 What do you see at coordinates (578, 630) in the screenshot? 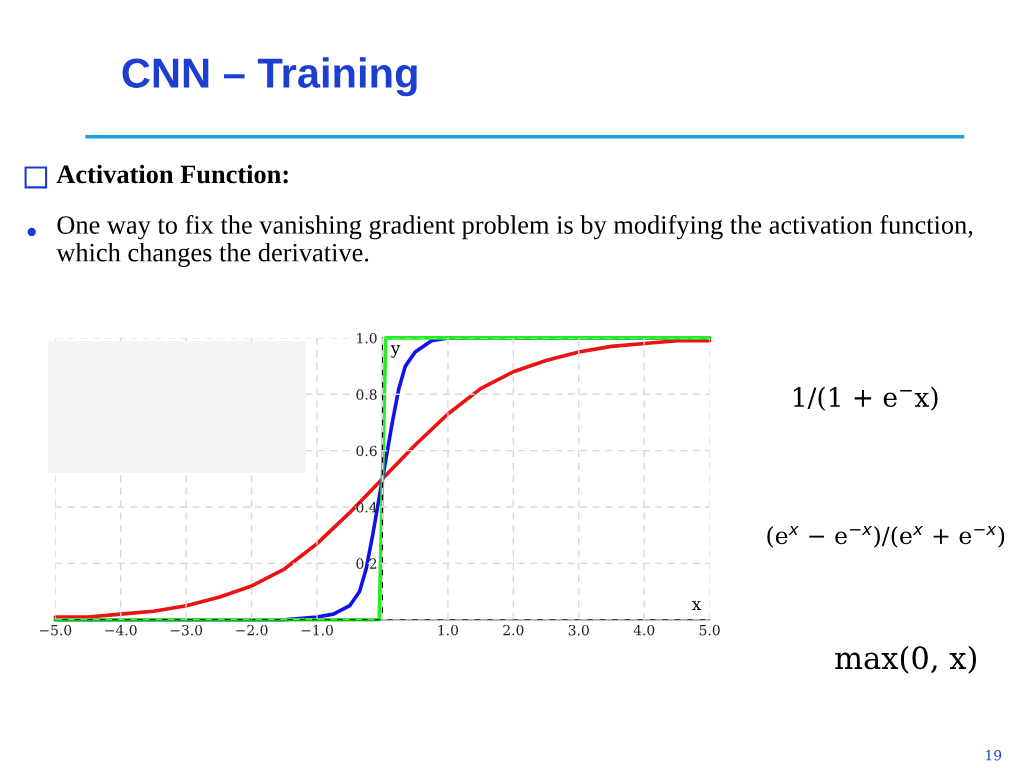
I see `x-tick-label: 3.0` at bounding box center [578, 630].